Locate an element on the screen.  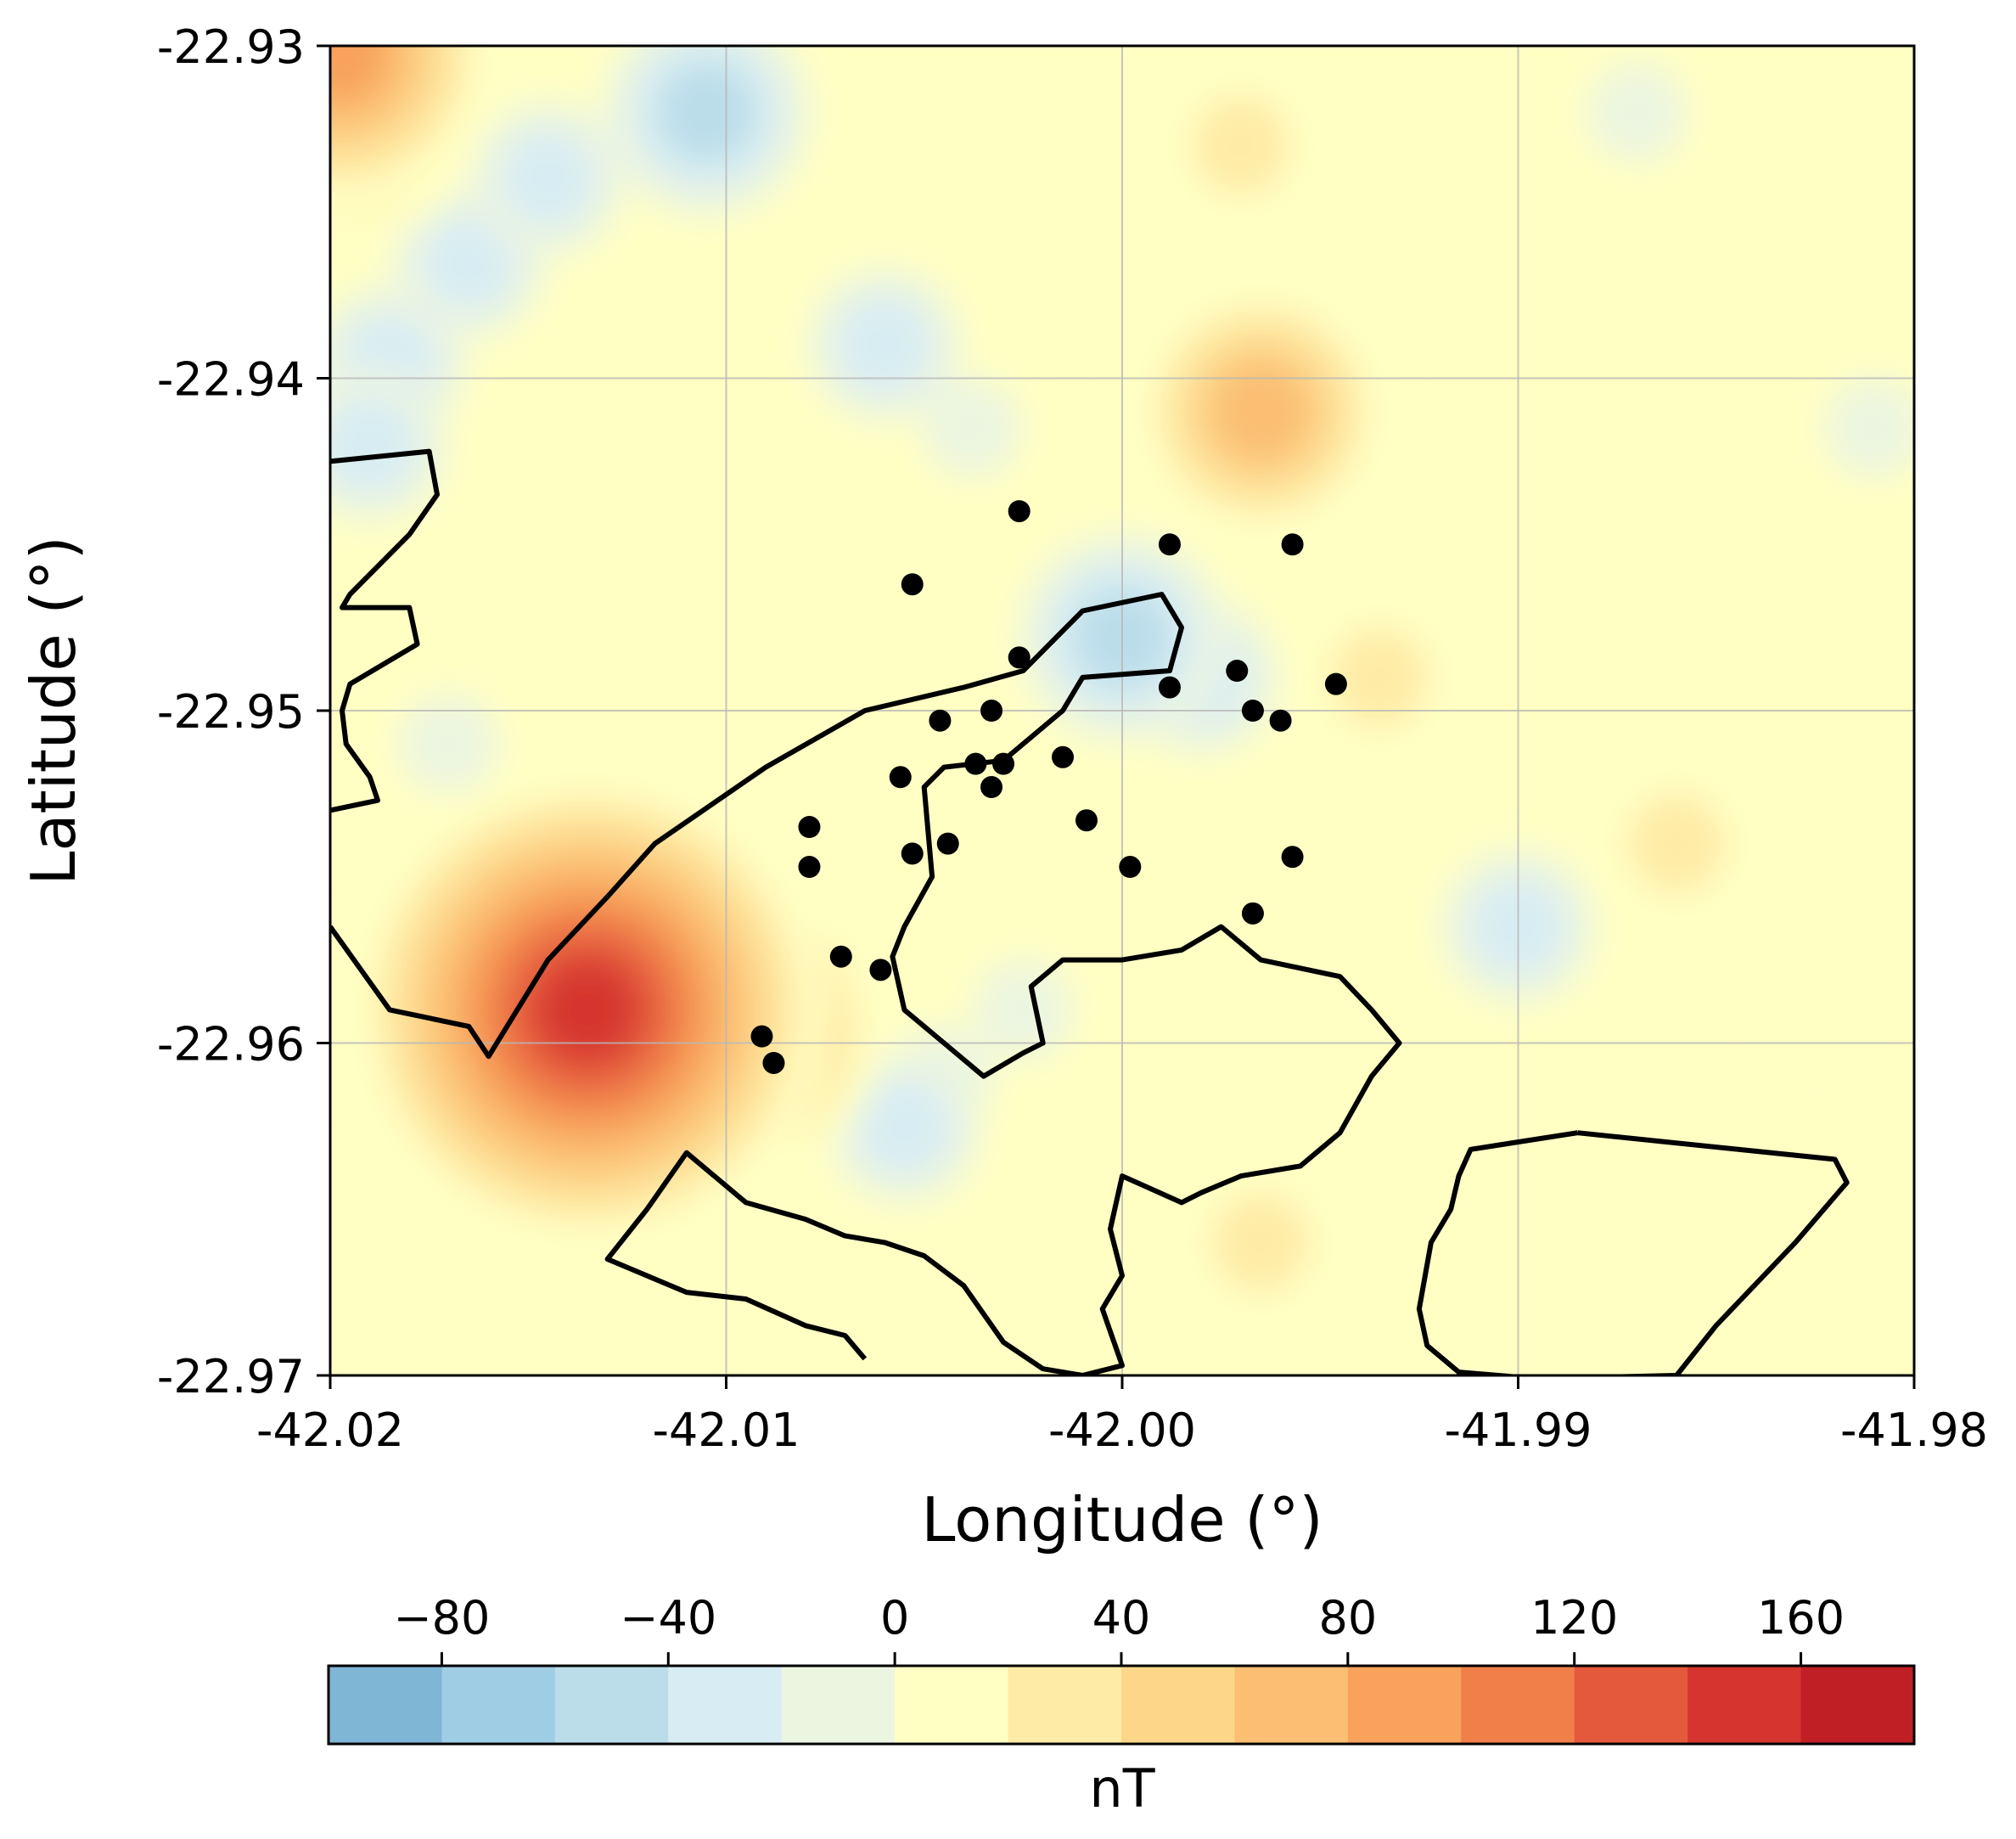
colorbar-tick-label: −40 is located at coordinates (668, 1618).